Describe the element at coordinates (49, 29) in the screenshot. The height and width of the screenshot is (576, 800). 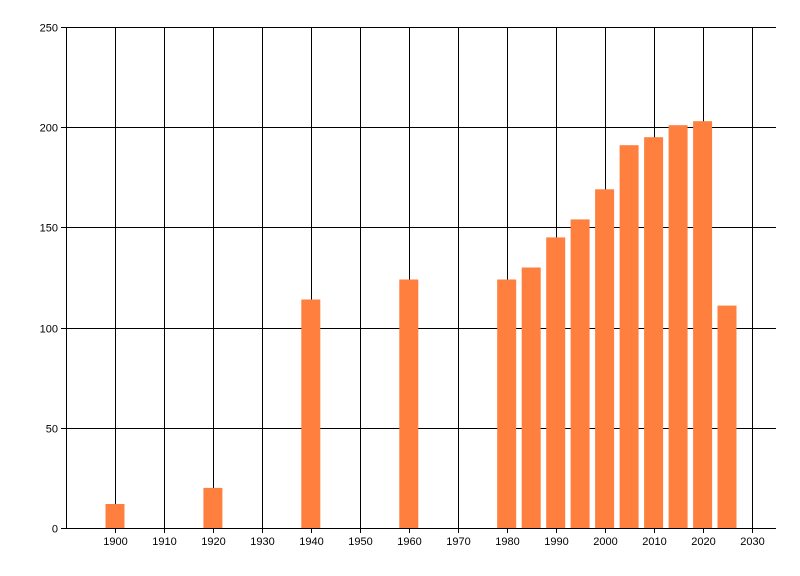
I see `y-tick-label: 250` at that location.